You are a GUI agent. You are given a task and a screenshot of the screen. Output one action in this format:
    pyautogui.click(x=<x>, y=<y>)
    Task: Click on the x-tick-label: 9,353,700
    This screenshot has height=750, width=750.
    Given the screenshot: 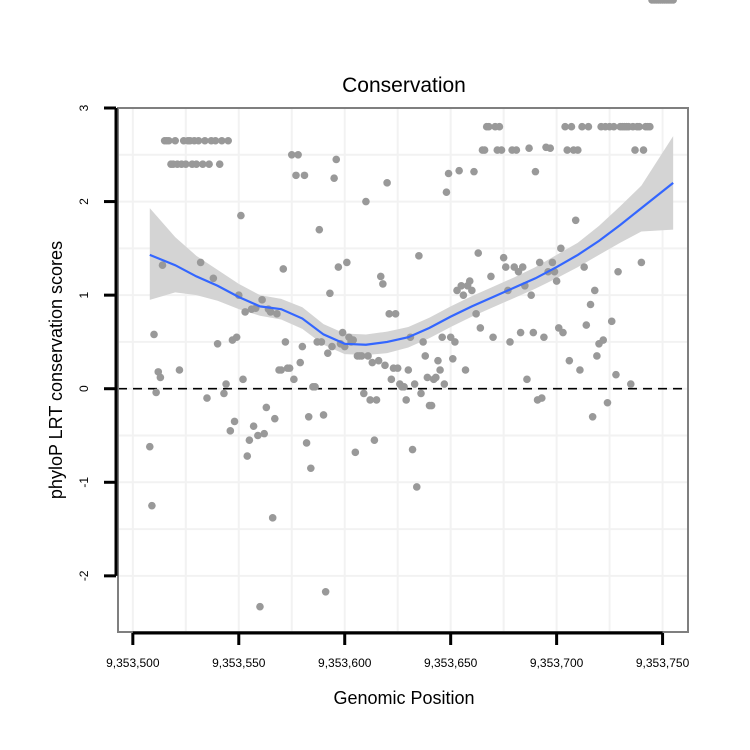 What is the action you would take?
    pyautogui.click(x=557, y=663)
    